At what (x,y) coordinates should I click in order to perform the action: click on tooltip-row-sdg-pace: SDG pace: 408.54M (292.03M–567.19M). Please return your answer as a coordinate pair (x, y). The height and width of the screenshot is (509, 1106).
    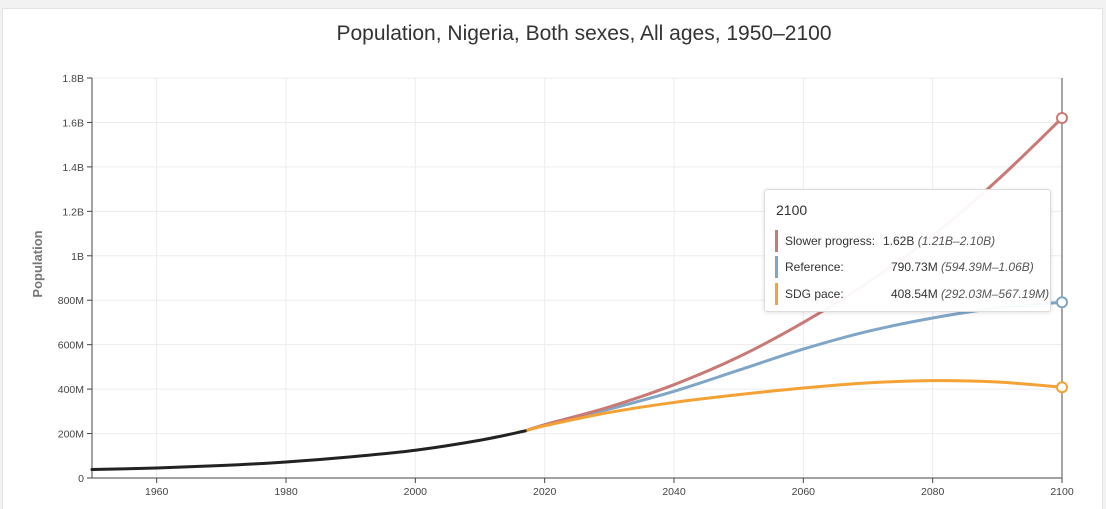
    Looking at the image, I should click on (912, 294).